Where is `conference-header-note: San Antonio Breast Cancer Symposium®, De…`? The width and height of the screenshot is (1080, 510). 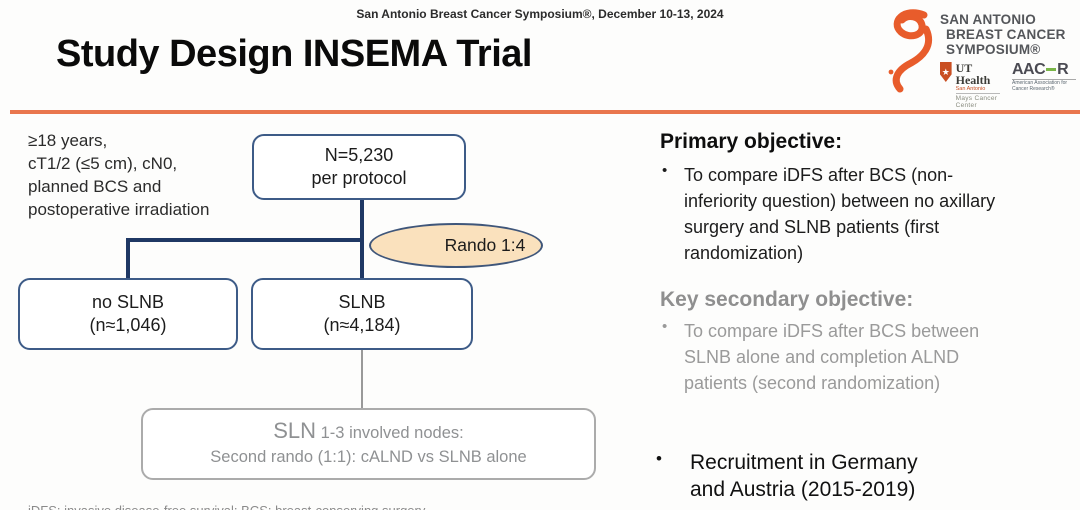
conference-header-note: San Antonio Breast Cancer Symposium®, De… is located at coordinates (540, 14).